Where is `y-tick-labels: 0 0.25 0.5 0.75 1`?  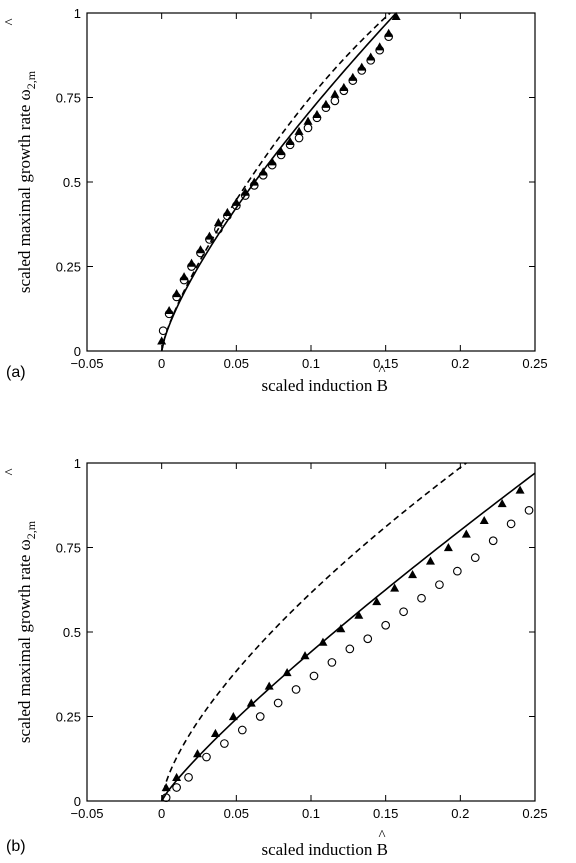
y-tick-labels: 0 0.25 0.5 0.75 1 is located at coordinates (68, 182).